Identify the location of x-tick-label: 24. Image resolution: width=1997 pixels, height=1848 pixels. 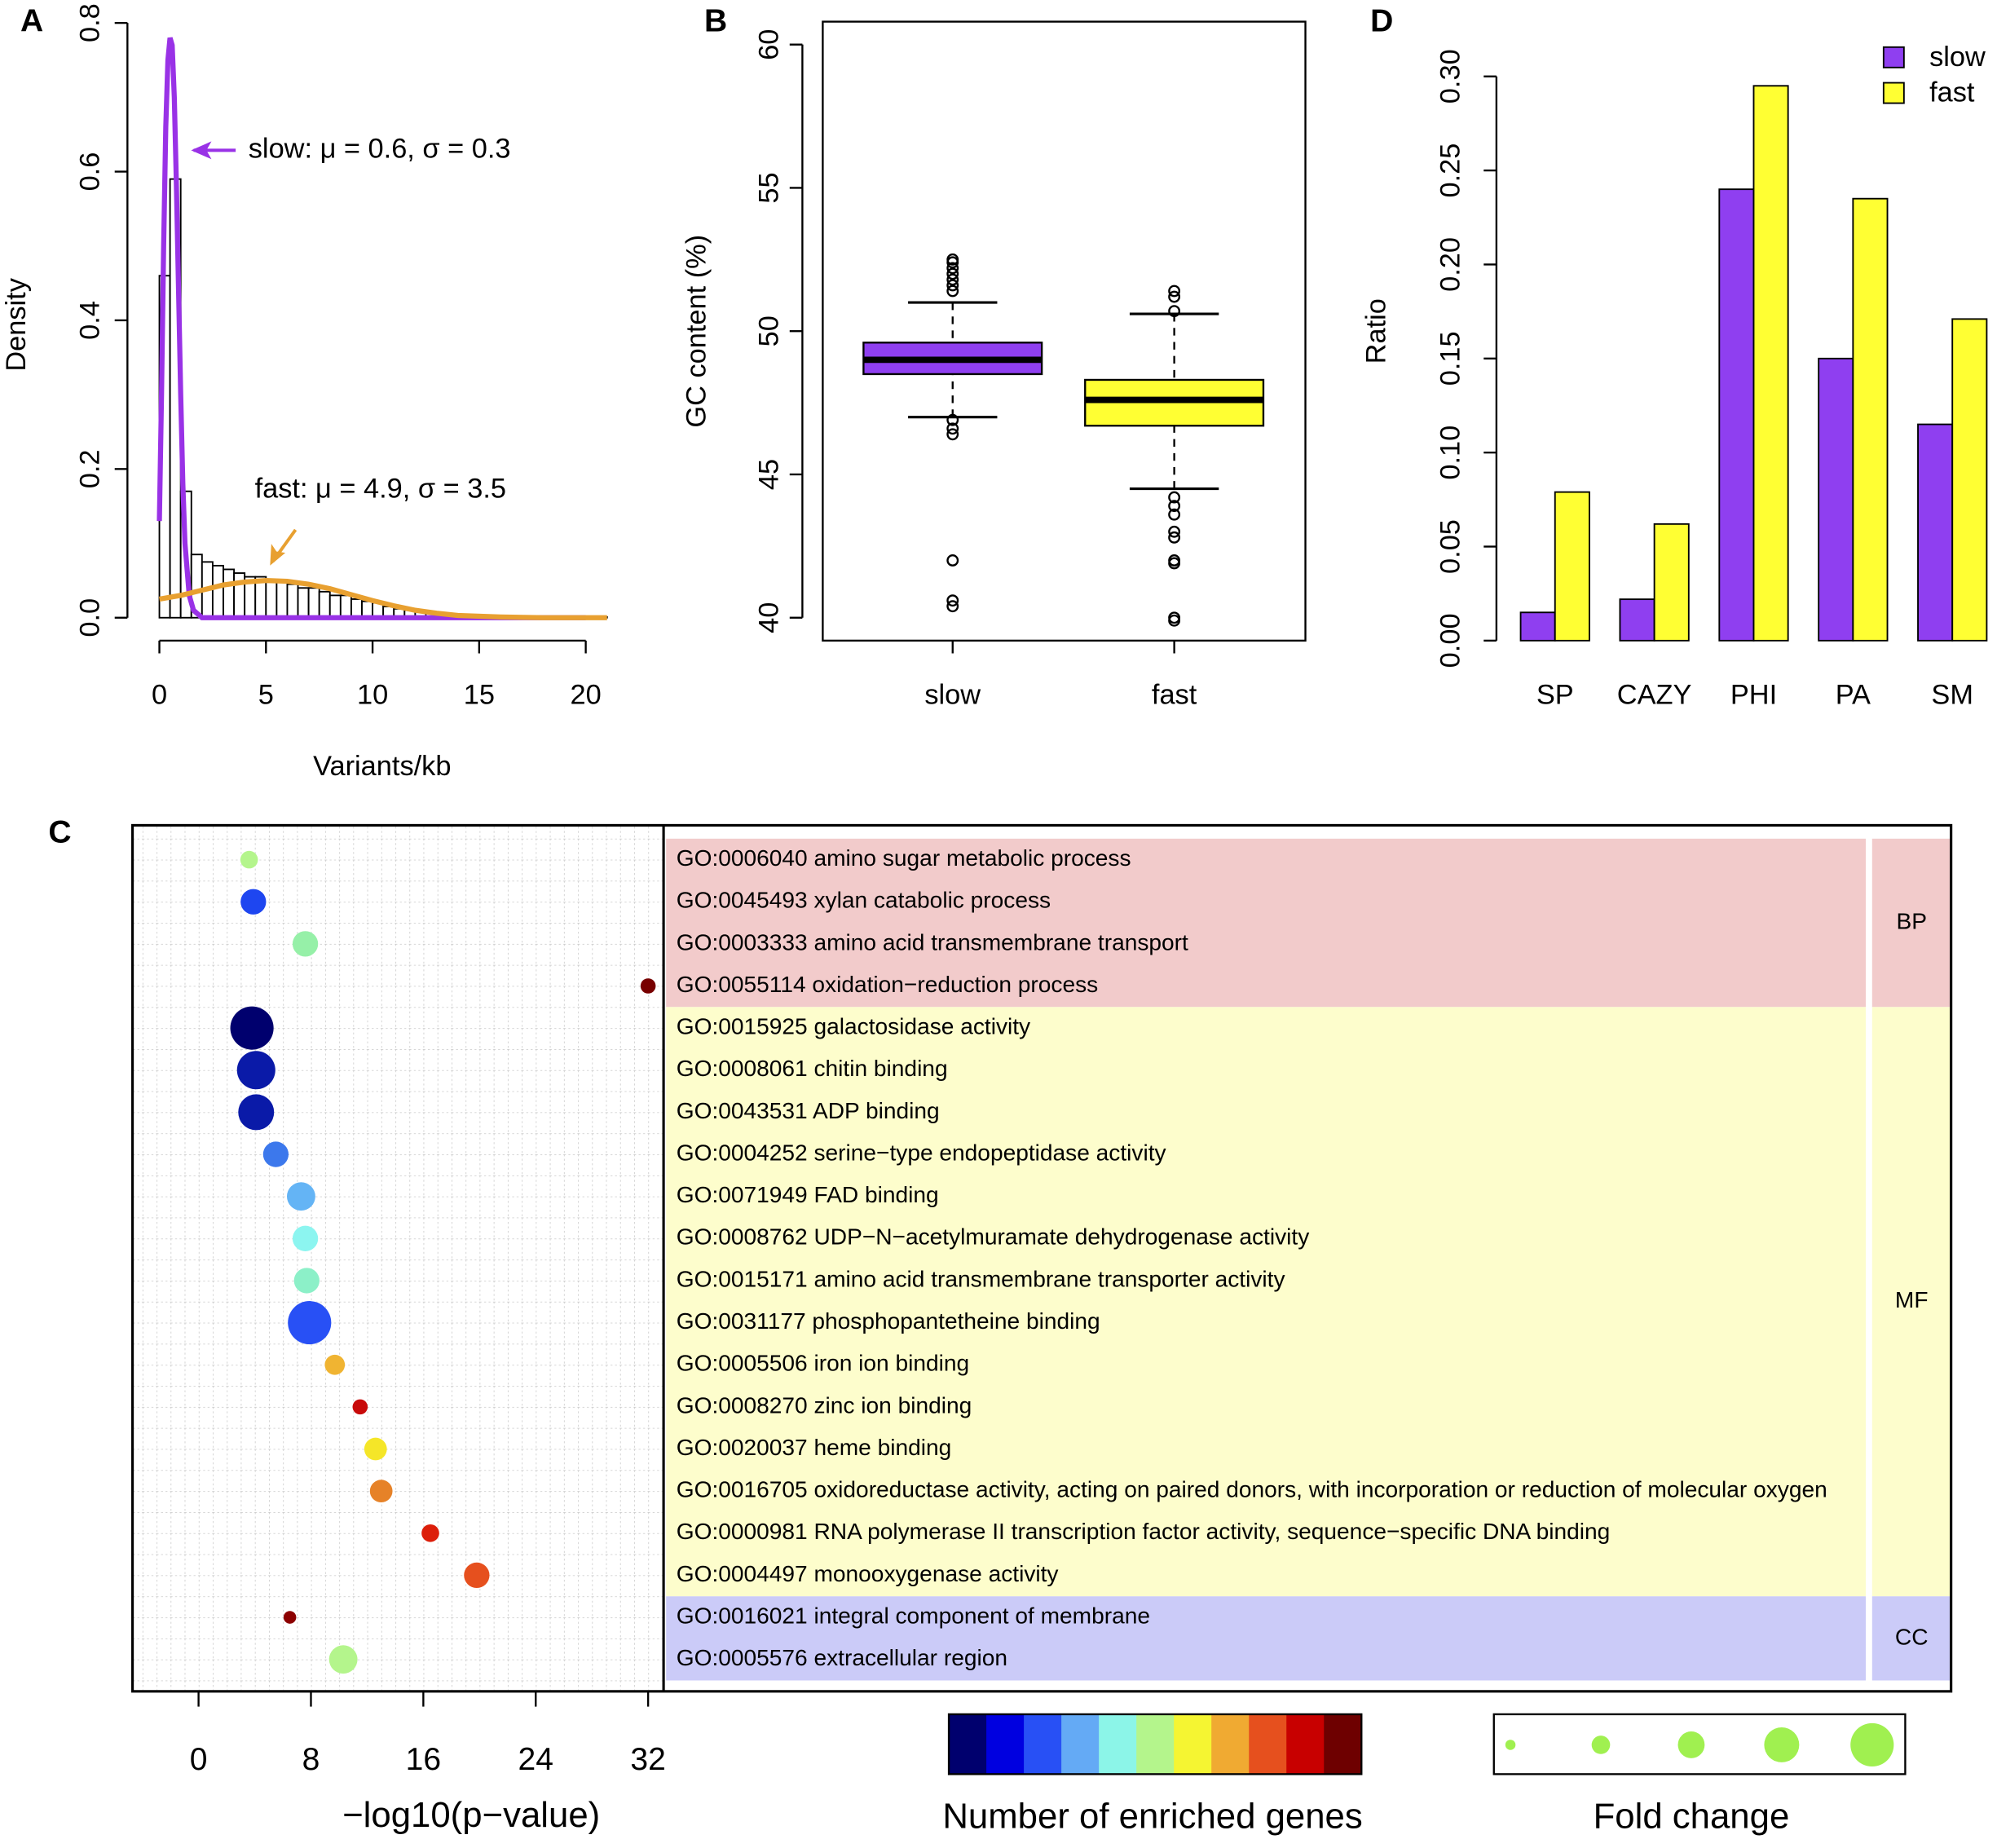
(535, 1759).